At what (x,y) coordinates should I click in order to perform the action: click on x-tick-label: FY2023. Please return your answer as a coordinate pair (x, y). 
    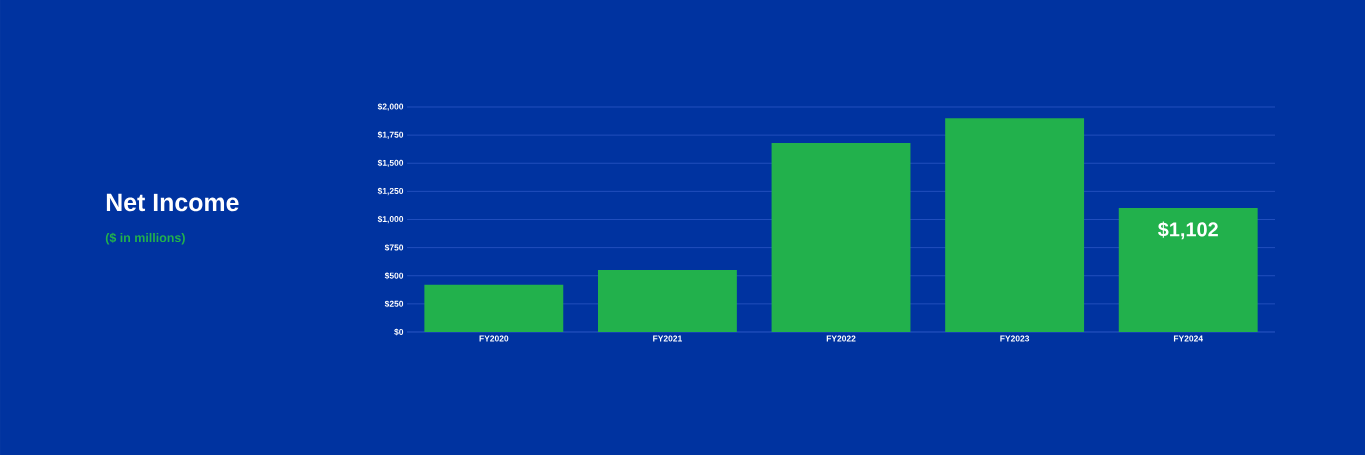
    Looking at the image, I should click on (1015, 338).